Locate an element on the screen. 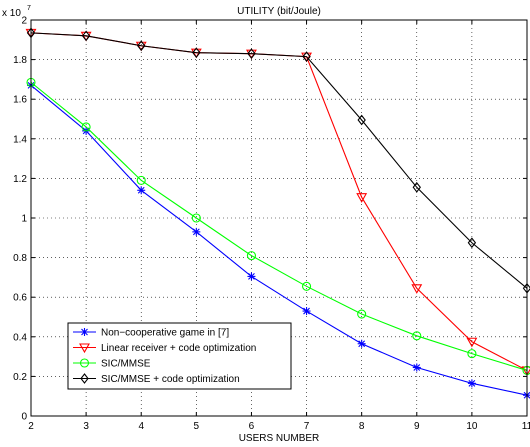 The width and height of the screenshot is (530, 447). y-tick-label: 0.4 is located at coordinates (20, 337).